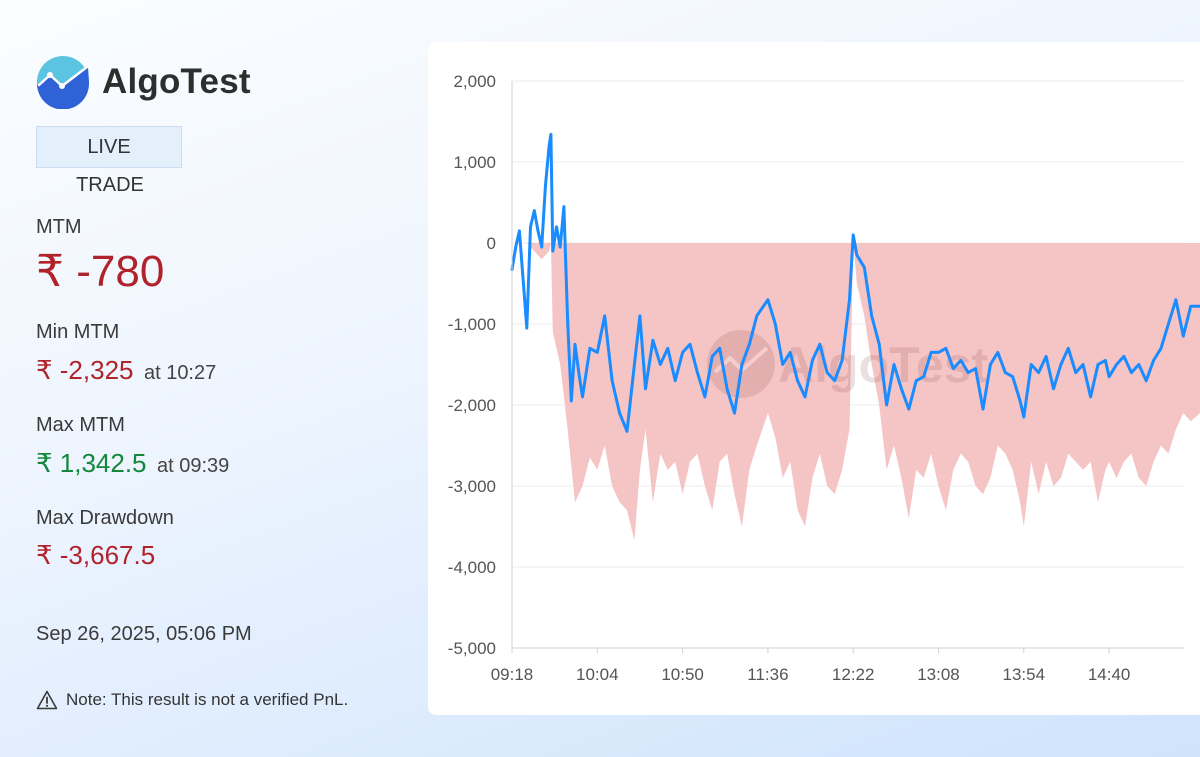 The width and height of the screenshot is (1200, 757). Describe the element at coordinates (474, 162) in the screenshot. I see `y-tick-label: 1,000` at that location.